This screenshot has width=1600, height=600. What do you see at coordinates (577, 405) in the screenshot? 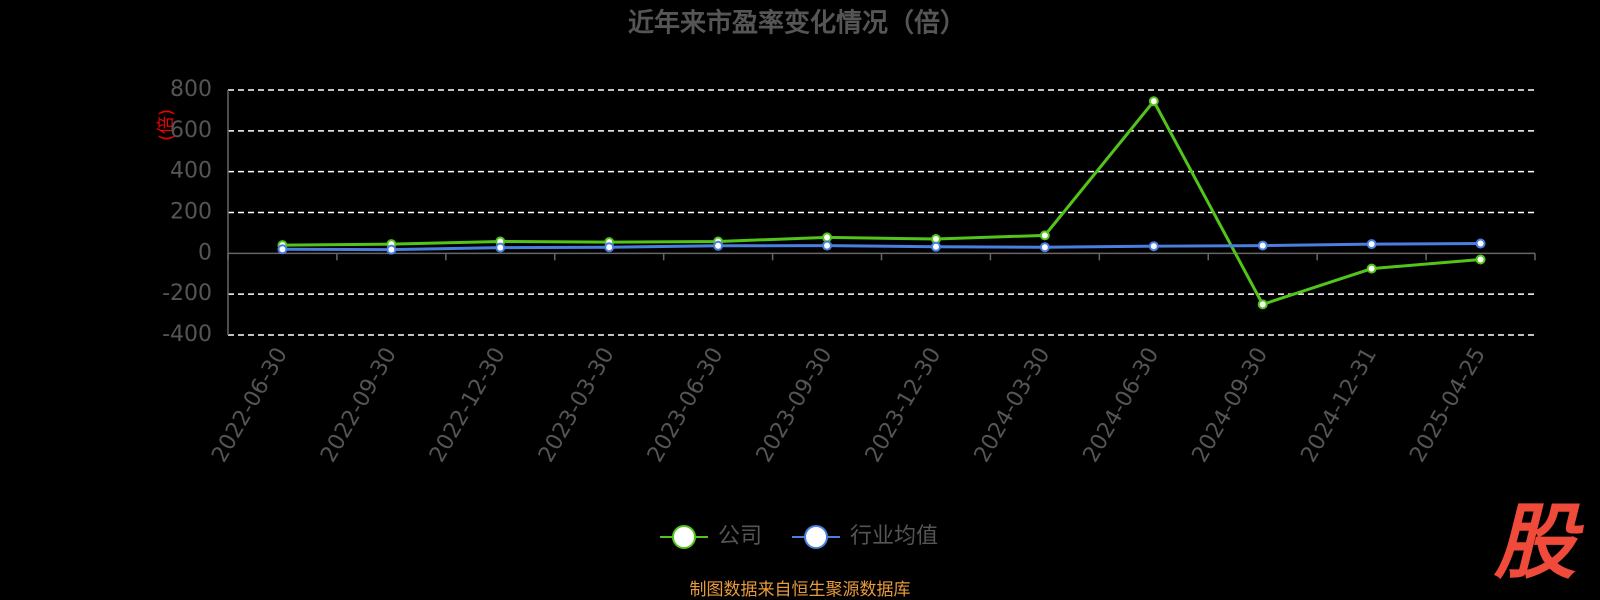
I see `x-tick-label: 2023-03-30` at bounding box center [577, 405].